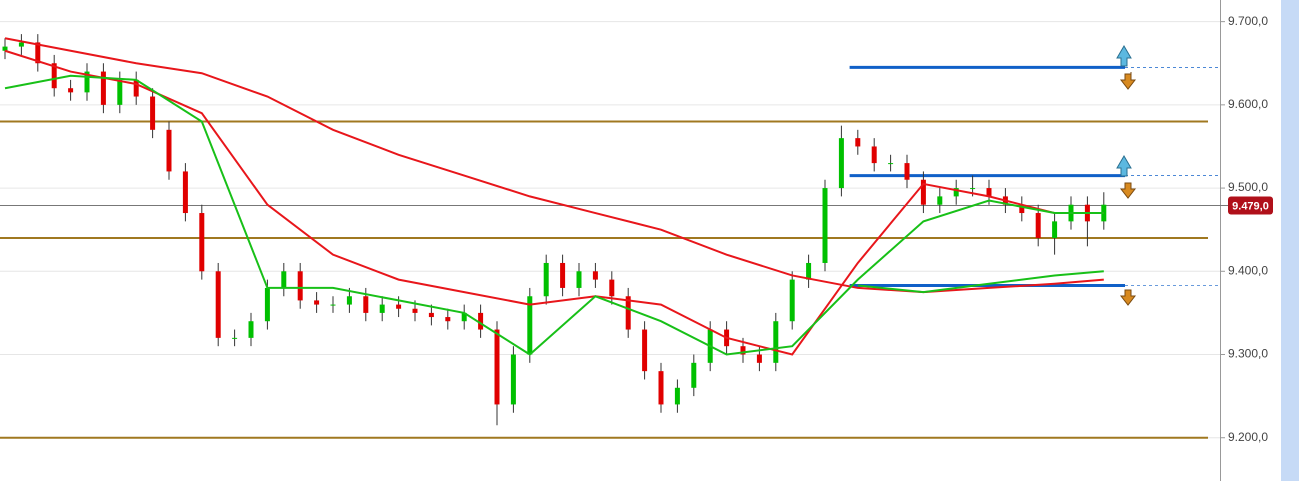 The width and height of the screenshot is (1299, 481). Describe the element at coordinates (1248, 21) in the screenshot. I see `y-tick-label: 9.700,0` at that location.